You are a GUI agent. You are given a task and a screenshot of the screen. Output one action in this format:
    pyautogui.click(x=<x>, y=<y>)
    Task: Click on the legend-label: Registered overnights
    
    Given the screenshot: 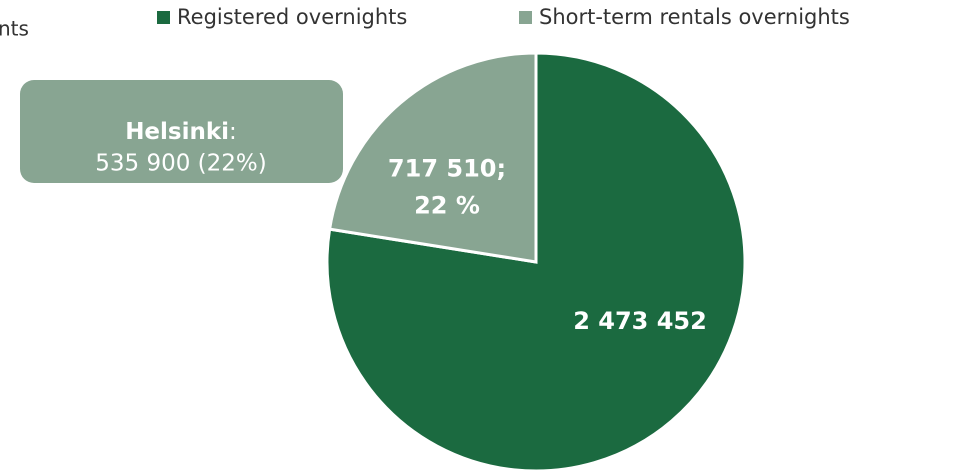 What is the action you would take?
    pyautogui.click(x=292, y=17)
    